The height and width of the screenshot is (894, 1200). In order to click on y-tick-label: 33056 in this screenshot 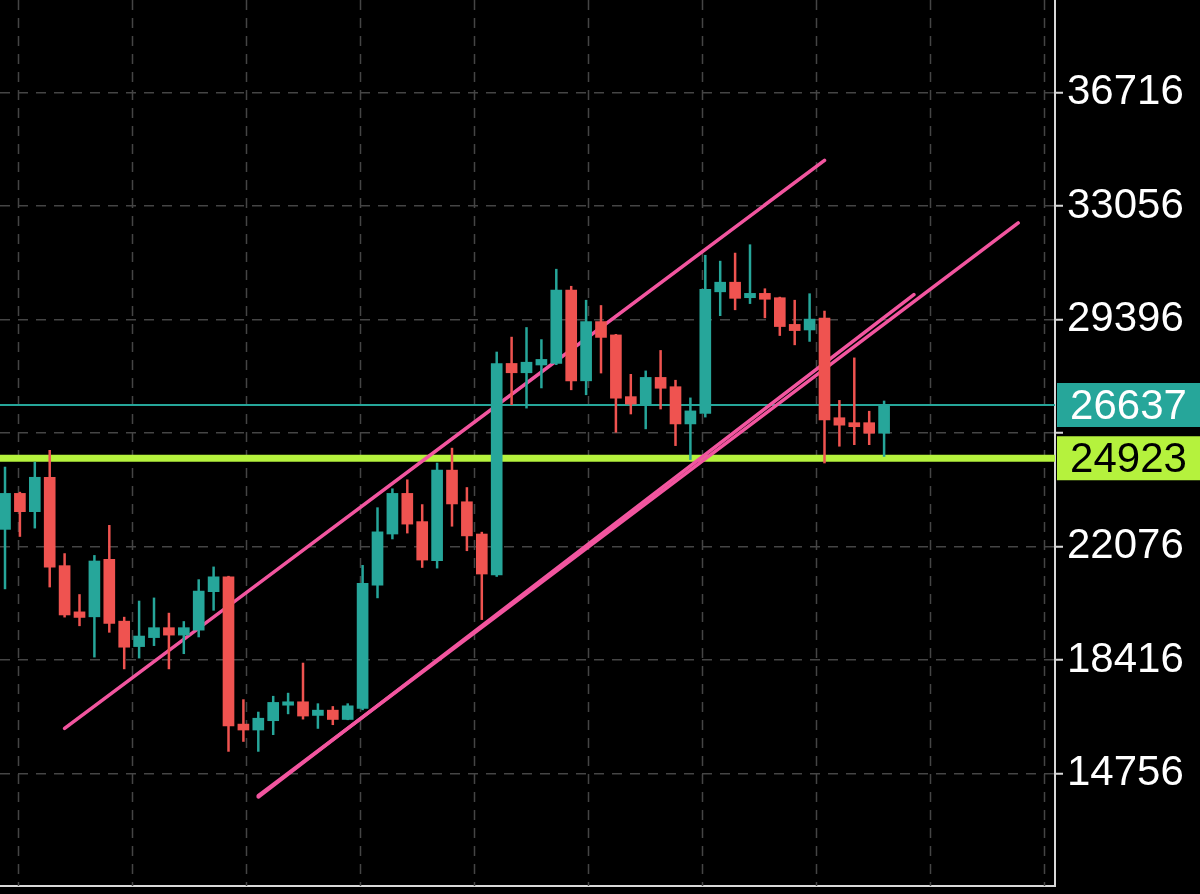, I will do `click(1125, 203)`.